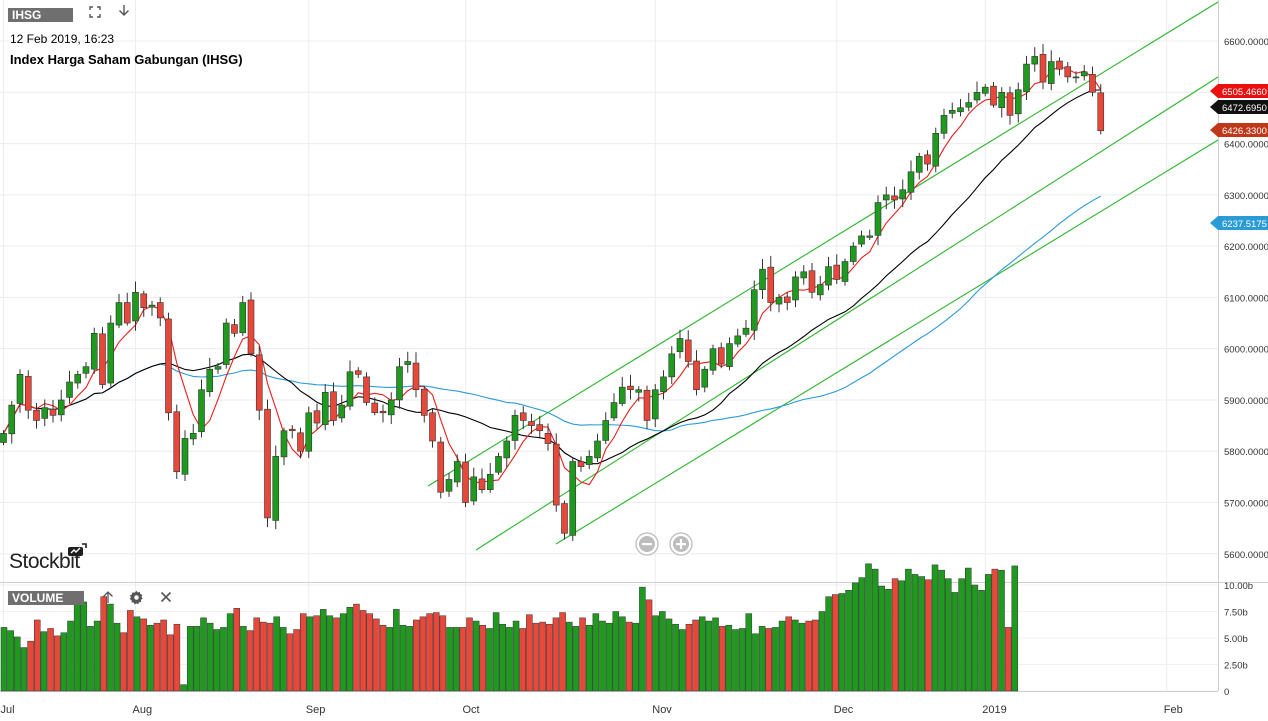 The height and width of the screenshot is (721, 1268). I want to click on volume-tick-label: 7.50b, so click(1236, 613).